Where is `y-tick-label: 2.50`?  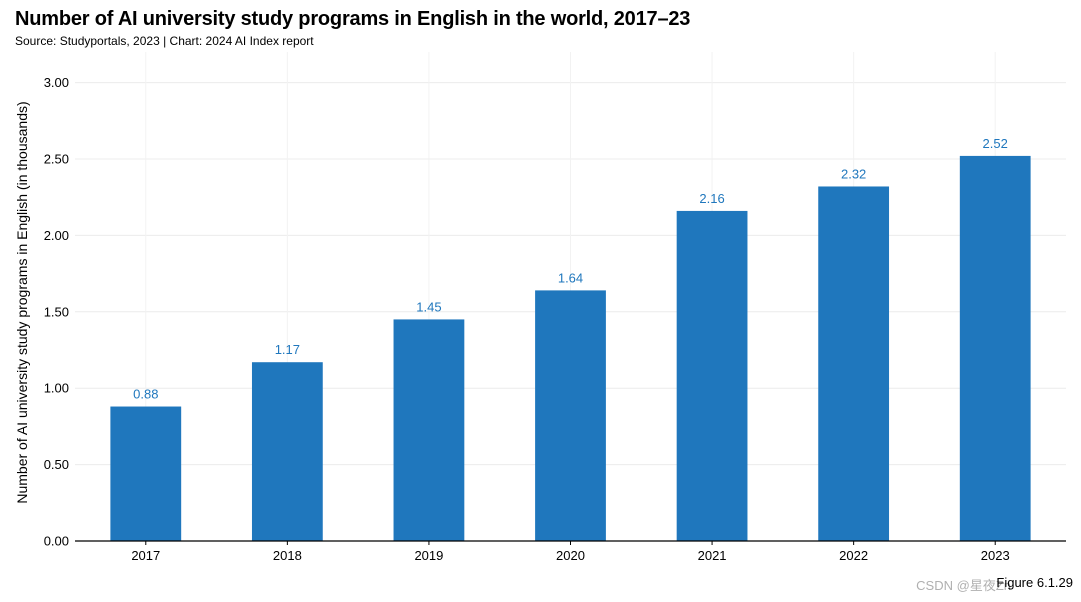
y-tick-label: 2.50 is located at coordinates (56, 158).